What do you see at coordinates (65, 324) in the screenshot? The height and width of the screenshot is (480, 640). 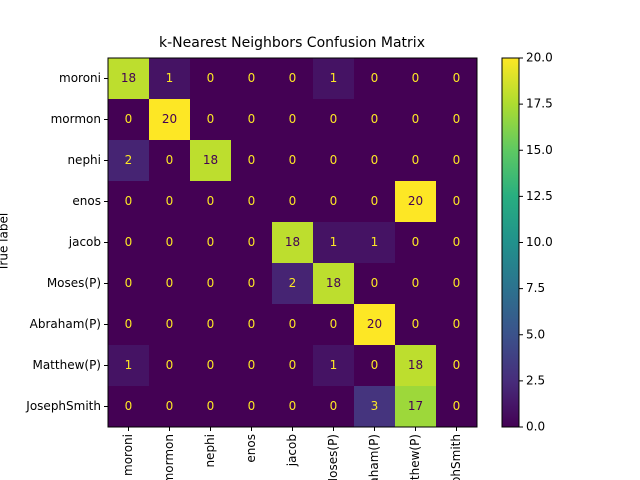 I see `y-tick-label: Abraham(P)` at bounding box center [65, 324].